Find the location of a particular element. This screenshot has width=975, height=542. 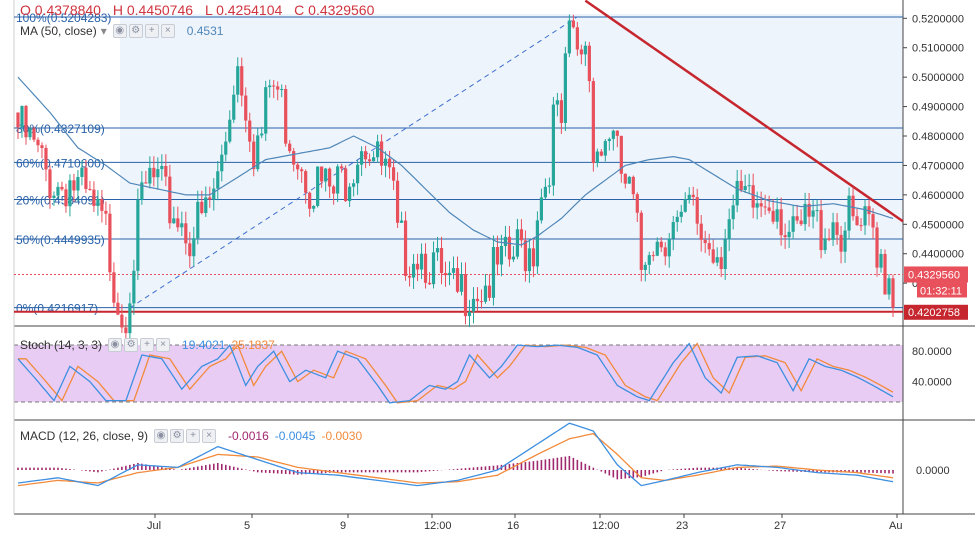

macd-hist-value: -0.0016 is located at coordinates (248, 436).